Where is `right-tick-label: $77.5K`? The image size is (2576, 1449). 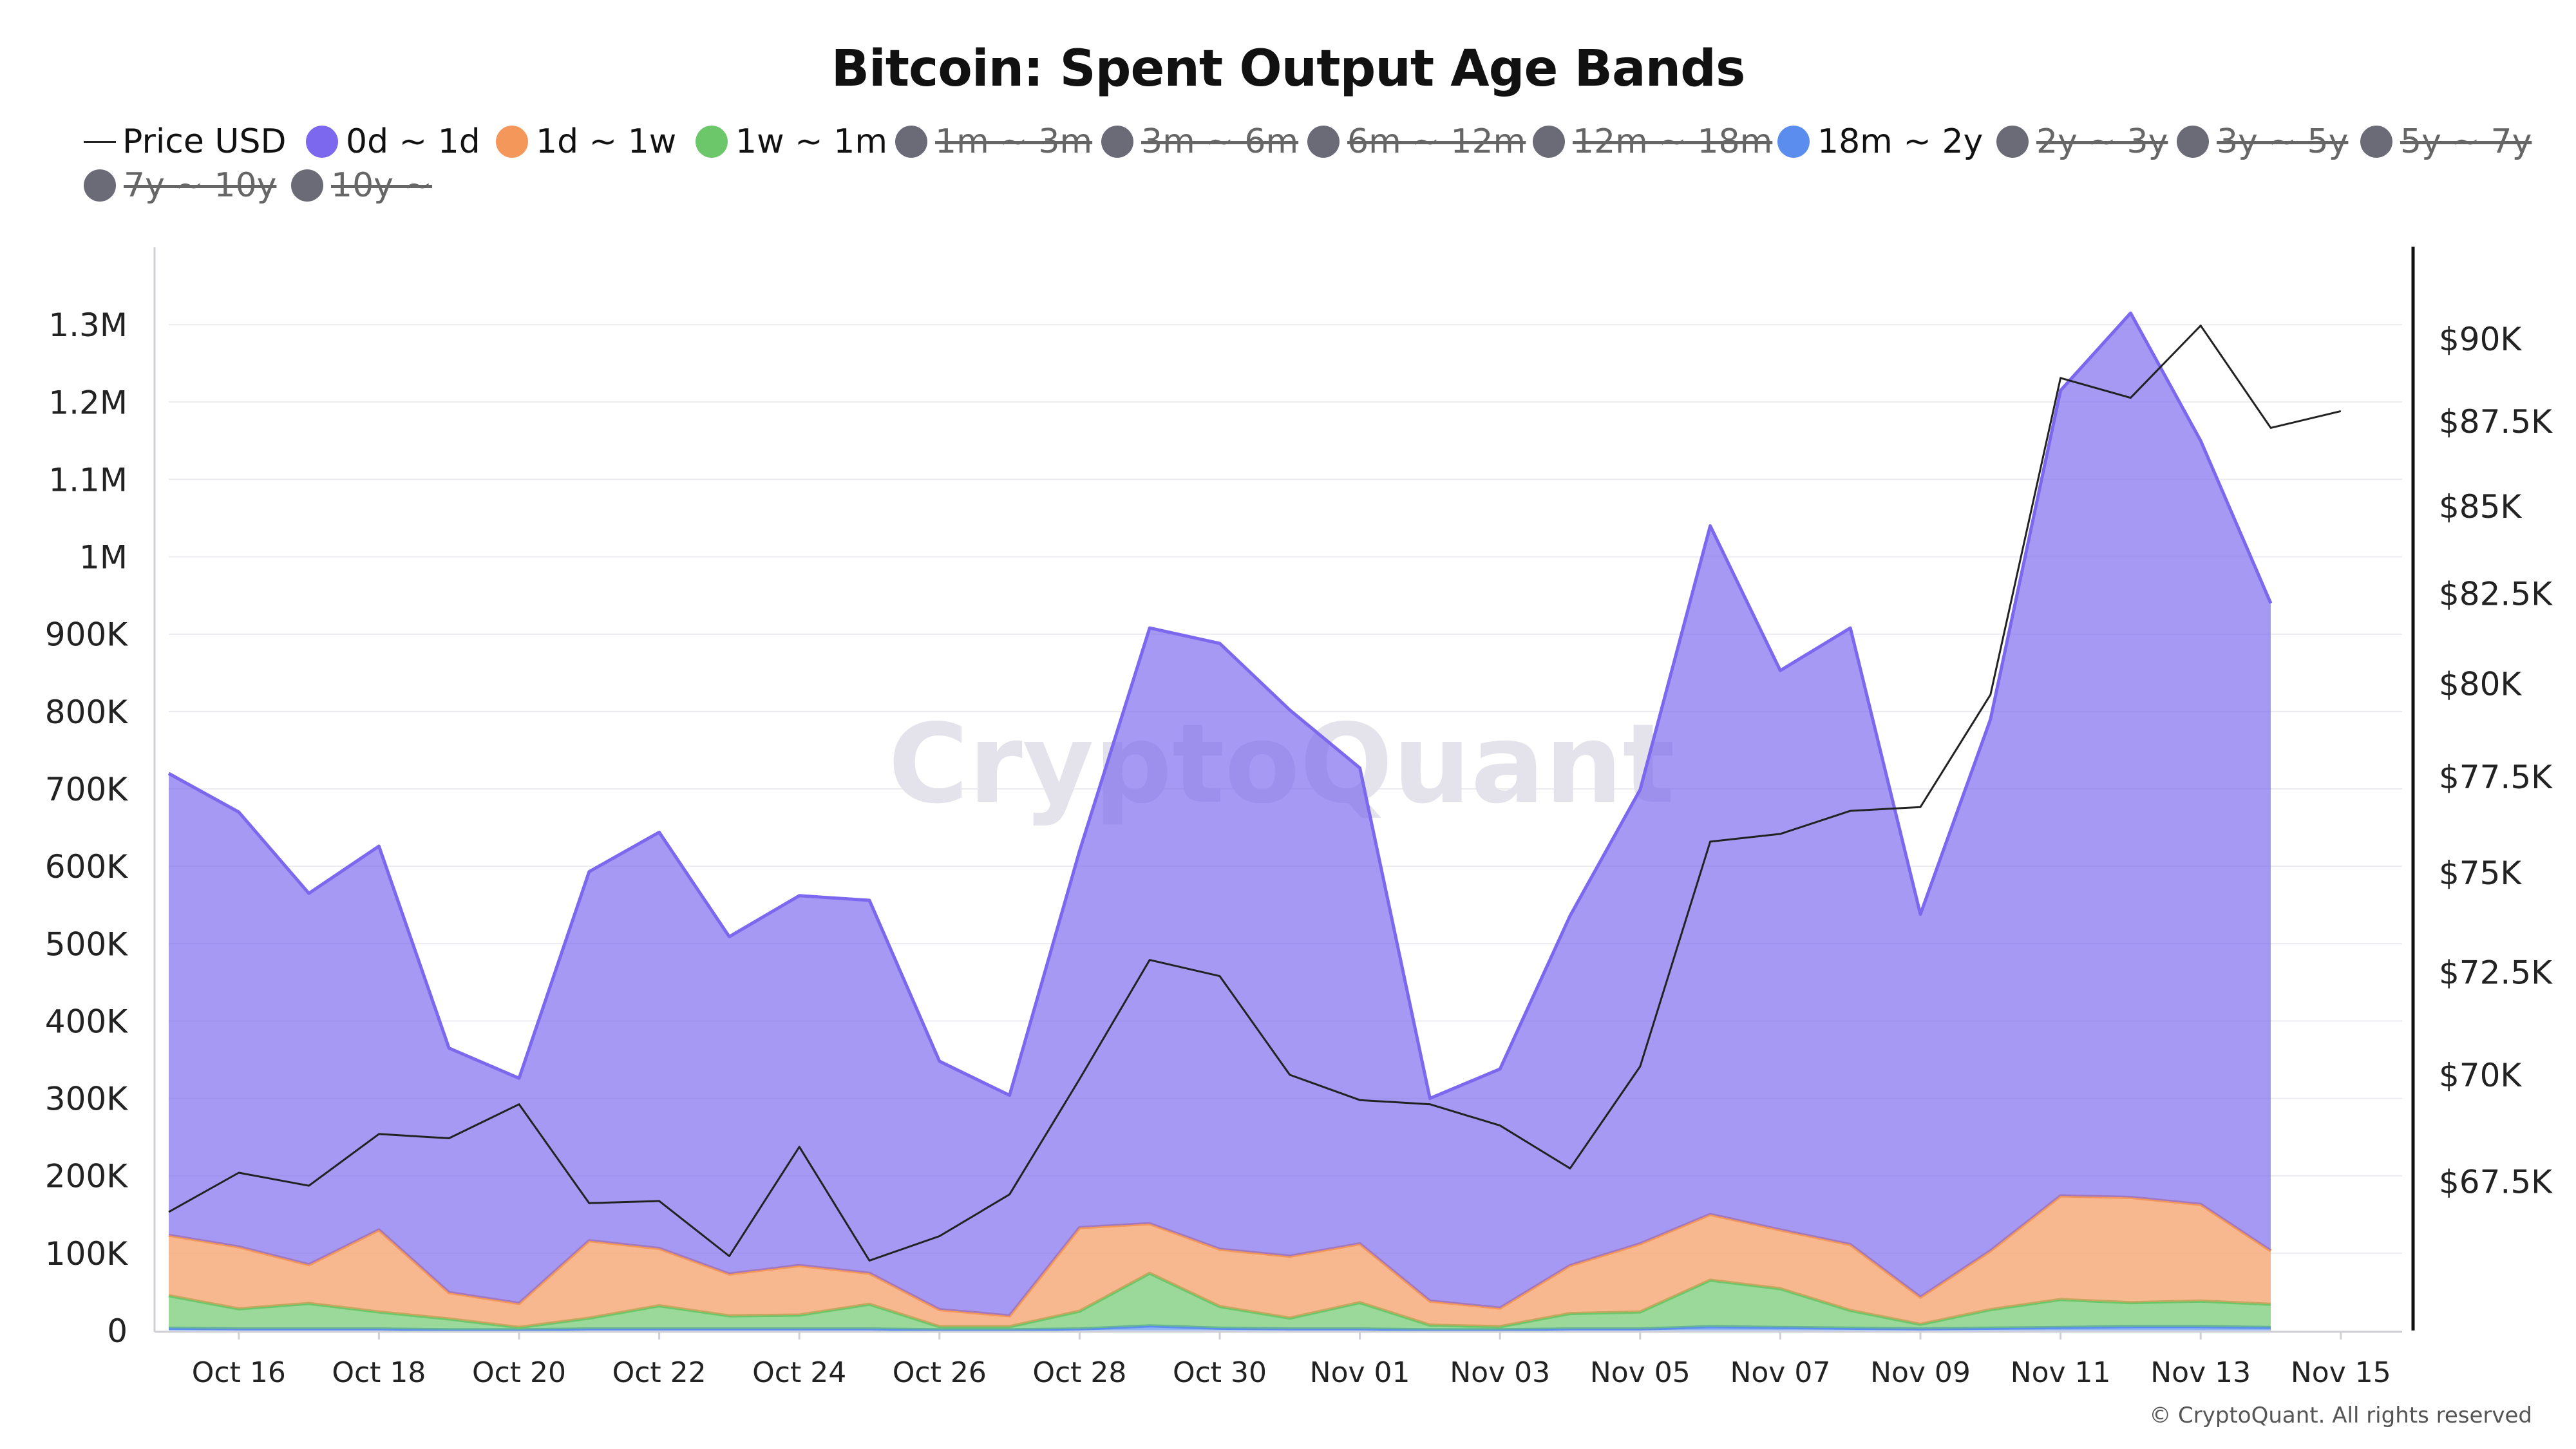
right-tick-label: $77.5K is located at coordinates (2496, 778).